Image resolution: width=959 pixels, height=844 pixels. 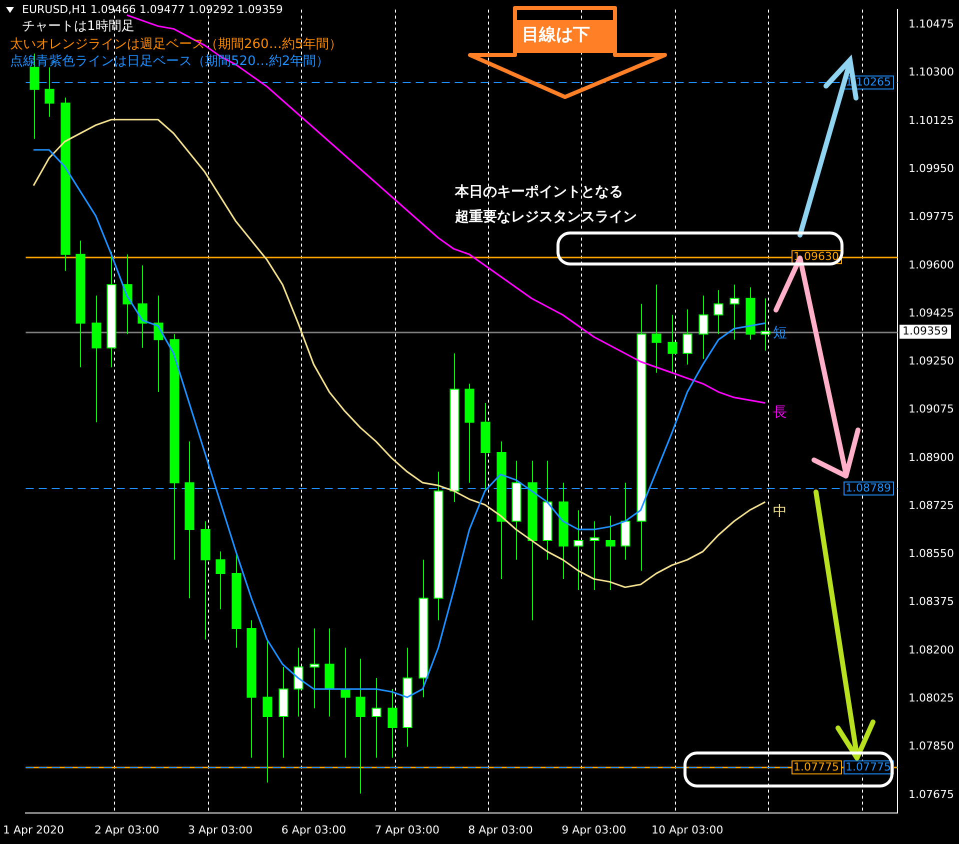 What do you see at coordinates (931, 217) in the screenshot?
I see `y-tick-label: 1.09775` at bounding box center [931, 217].